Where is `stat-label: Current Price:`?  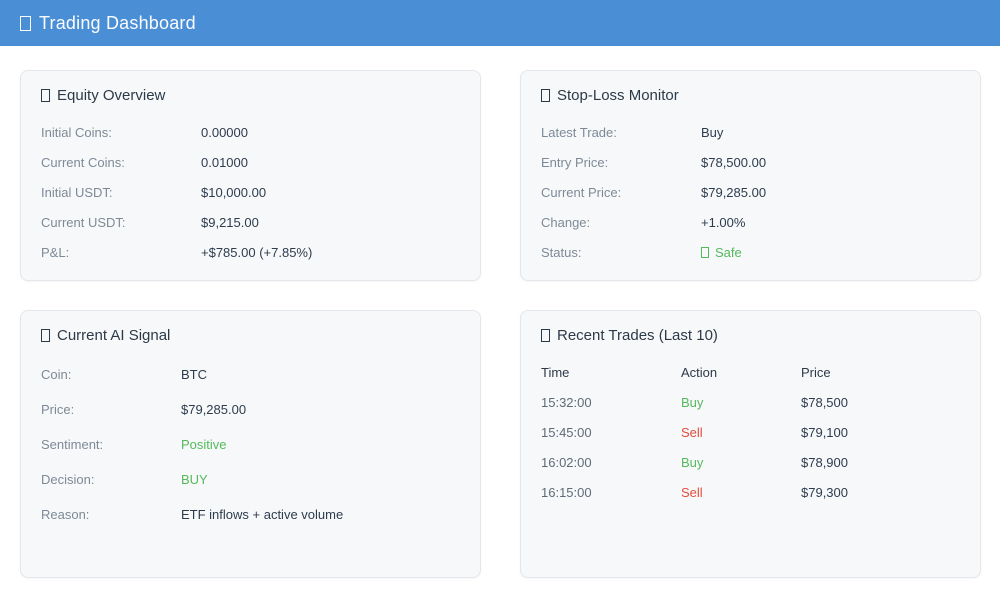
stat-label: Current Price: is located at coordinates (581, 192).